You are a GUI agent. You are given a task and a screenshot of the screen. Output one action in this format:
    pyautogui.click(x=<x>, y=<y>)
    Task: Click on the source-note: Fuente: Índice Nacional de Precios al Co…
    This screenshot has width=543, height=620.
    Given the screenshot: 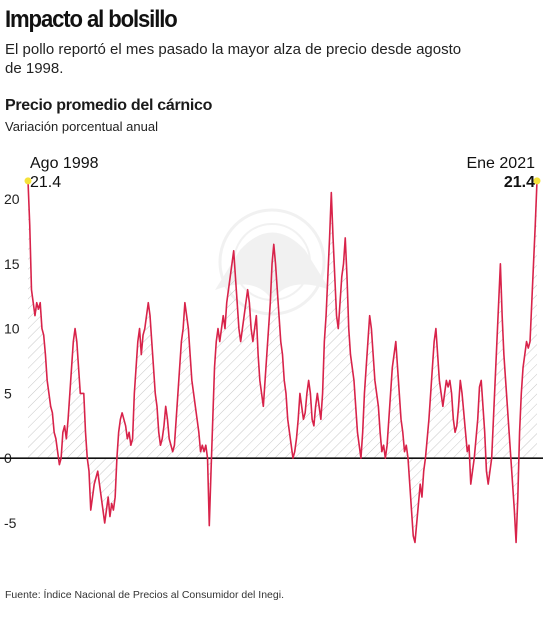 What is the action you would take?
    pyautogui.click(x=144, y=595)
    